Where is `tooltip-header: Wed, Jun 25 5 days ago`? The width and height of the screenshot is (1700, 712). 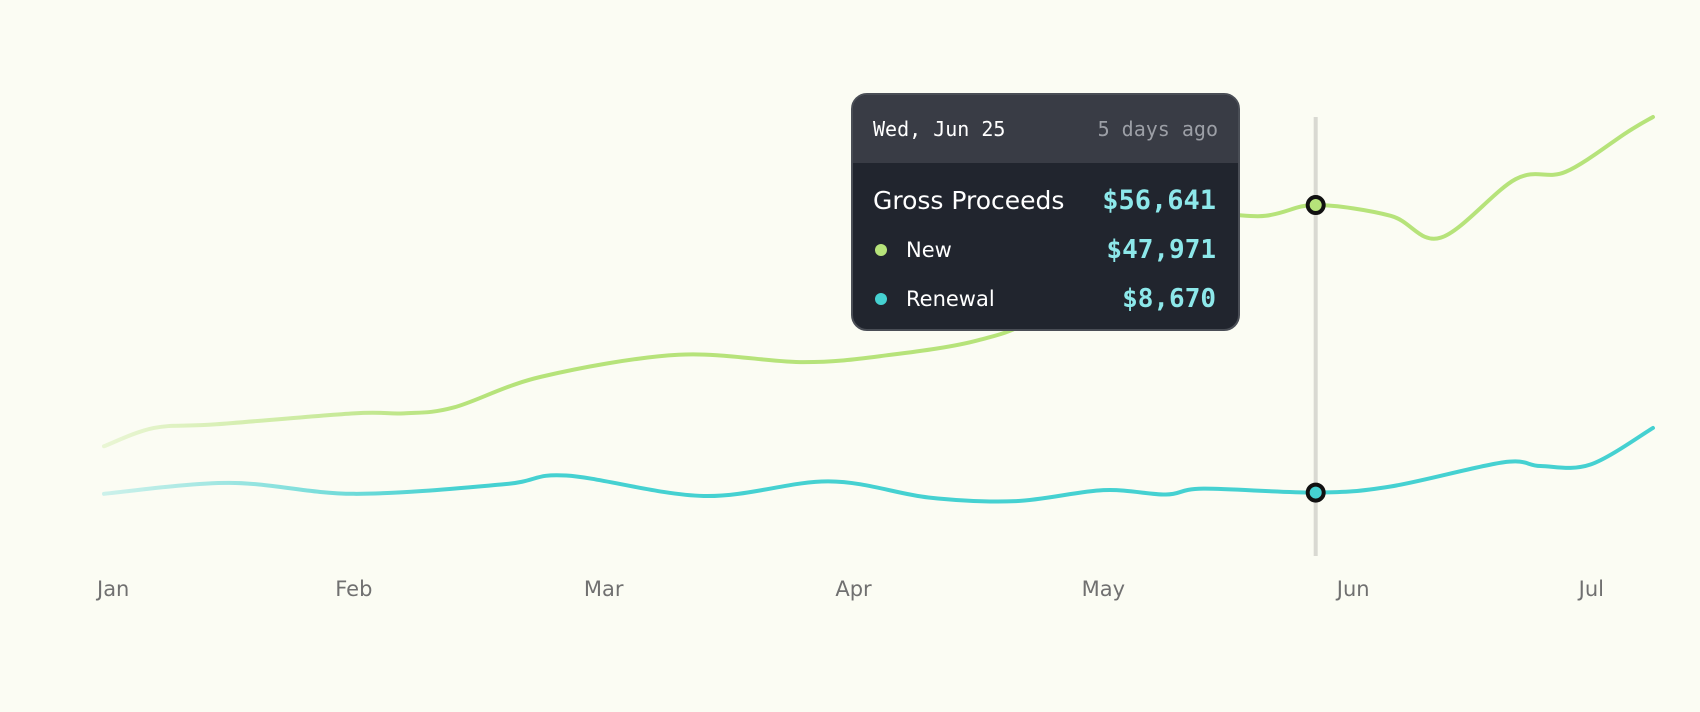 tooltip-header: Wed, Jun 25 5 days ago is located at coordinates (1045, 129).